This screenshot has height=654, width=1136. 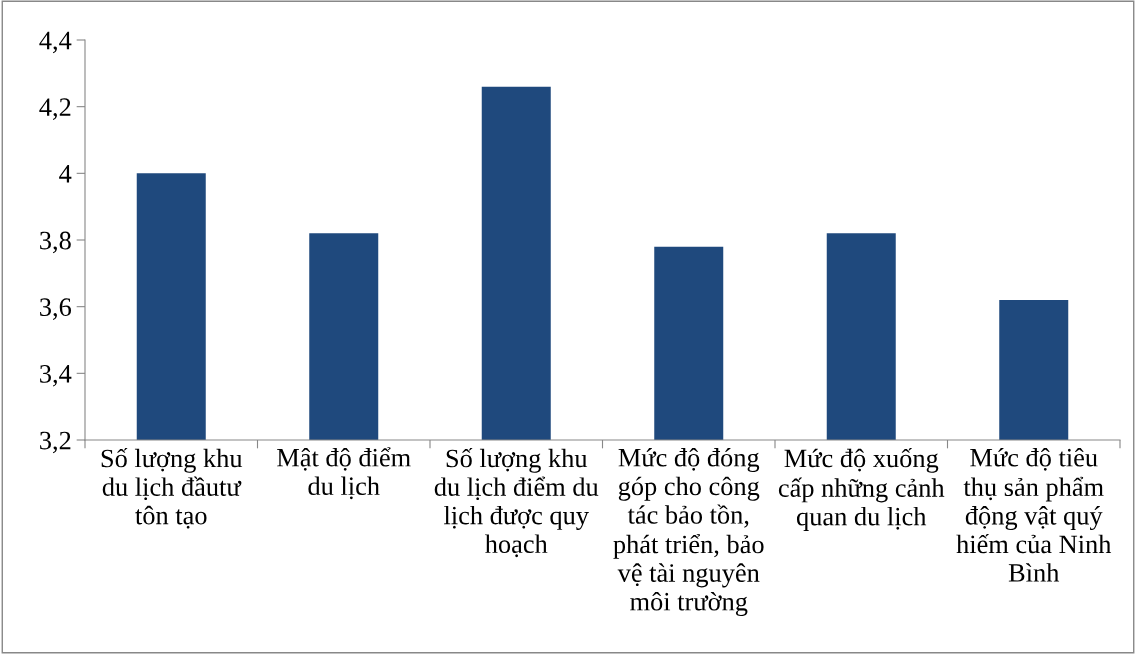 What do you see at coordinates (55, 109) in the screenshot?
I see `y-tick-label: 4,2` at bounding box center [55, 109].